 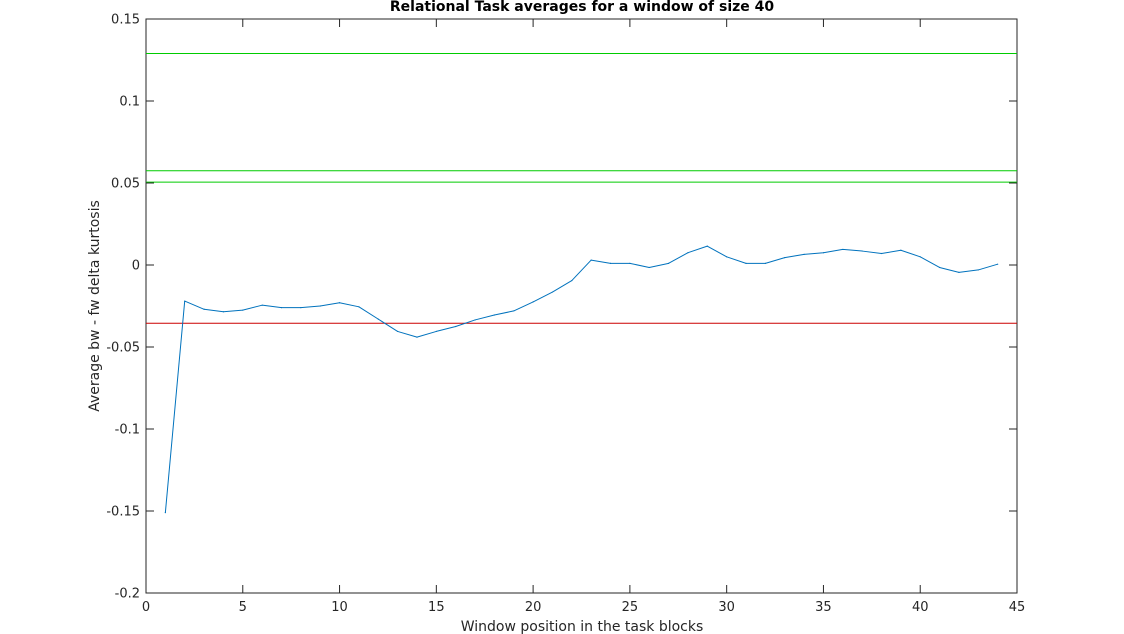 What do you see at coordinates (123, 512) in the screenshot?
I see `y-tick-label: -0.15` at bounding box center [123, 512].